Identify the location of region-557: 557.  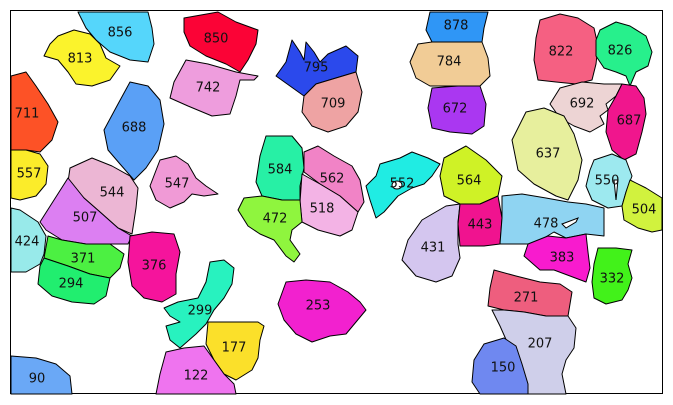
(29, 175).